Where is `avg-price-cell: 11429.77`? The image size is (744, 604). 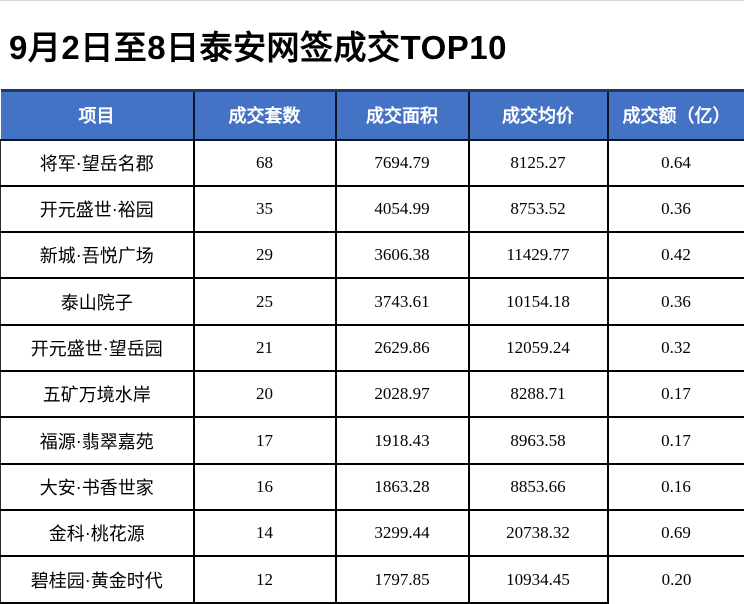
avg-price-cell: 11429.77 is located at coordinates (537, 256).